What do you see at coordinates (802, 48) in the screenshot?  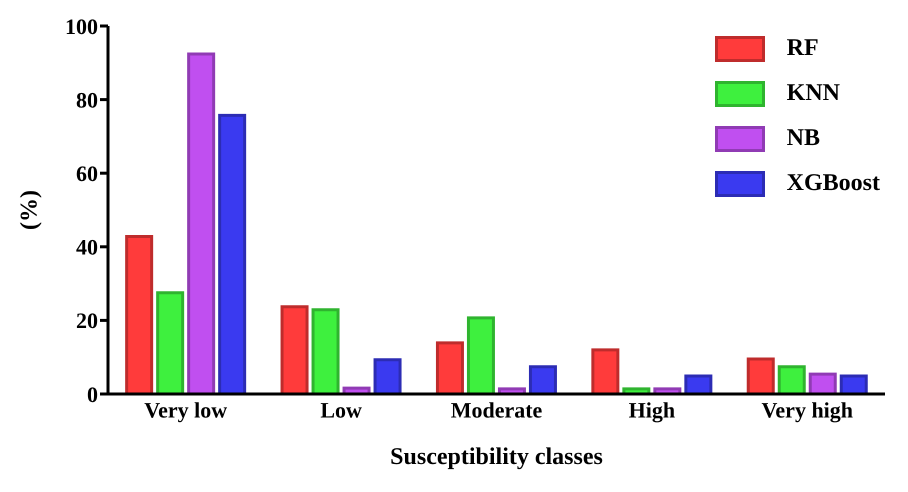 I see `legend-label: RF` at bounding box center [802, 48].